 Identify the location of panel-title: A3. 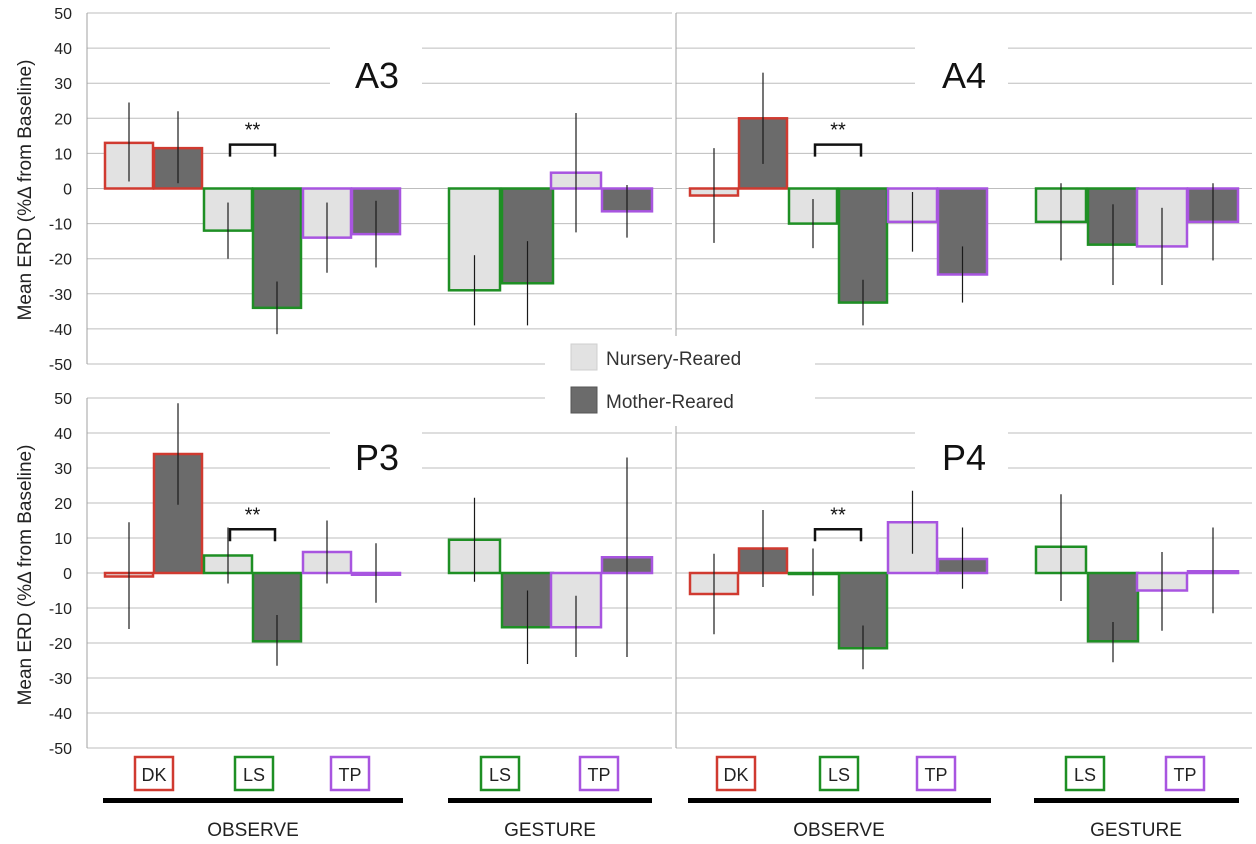
(377, 75).